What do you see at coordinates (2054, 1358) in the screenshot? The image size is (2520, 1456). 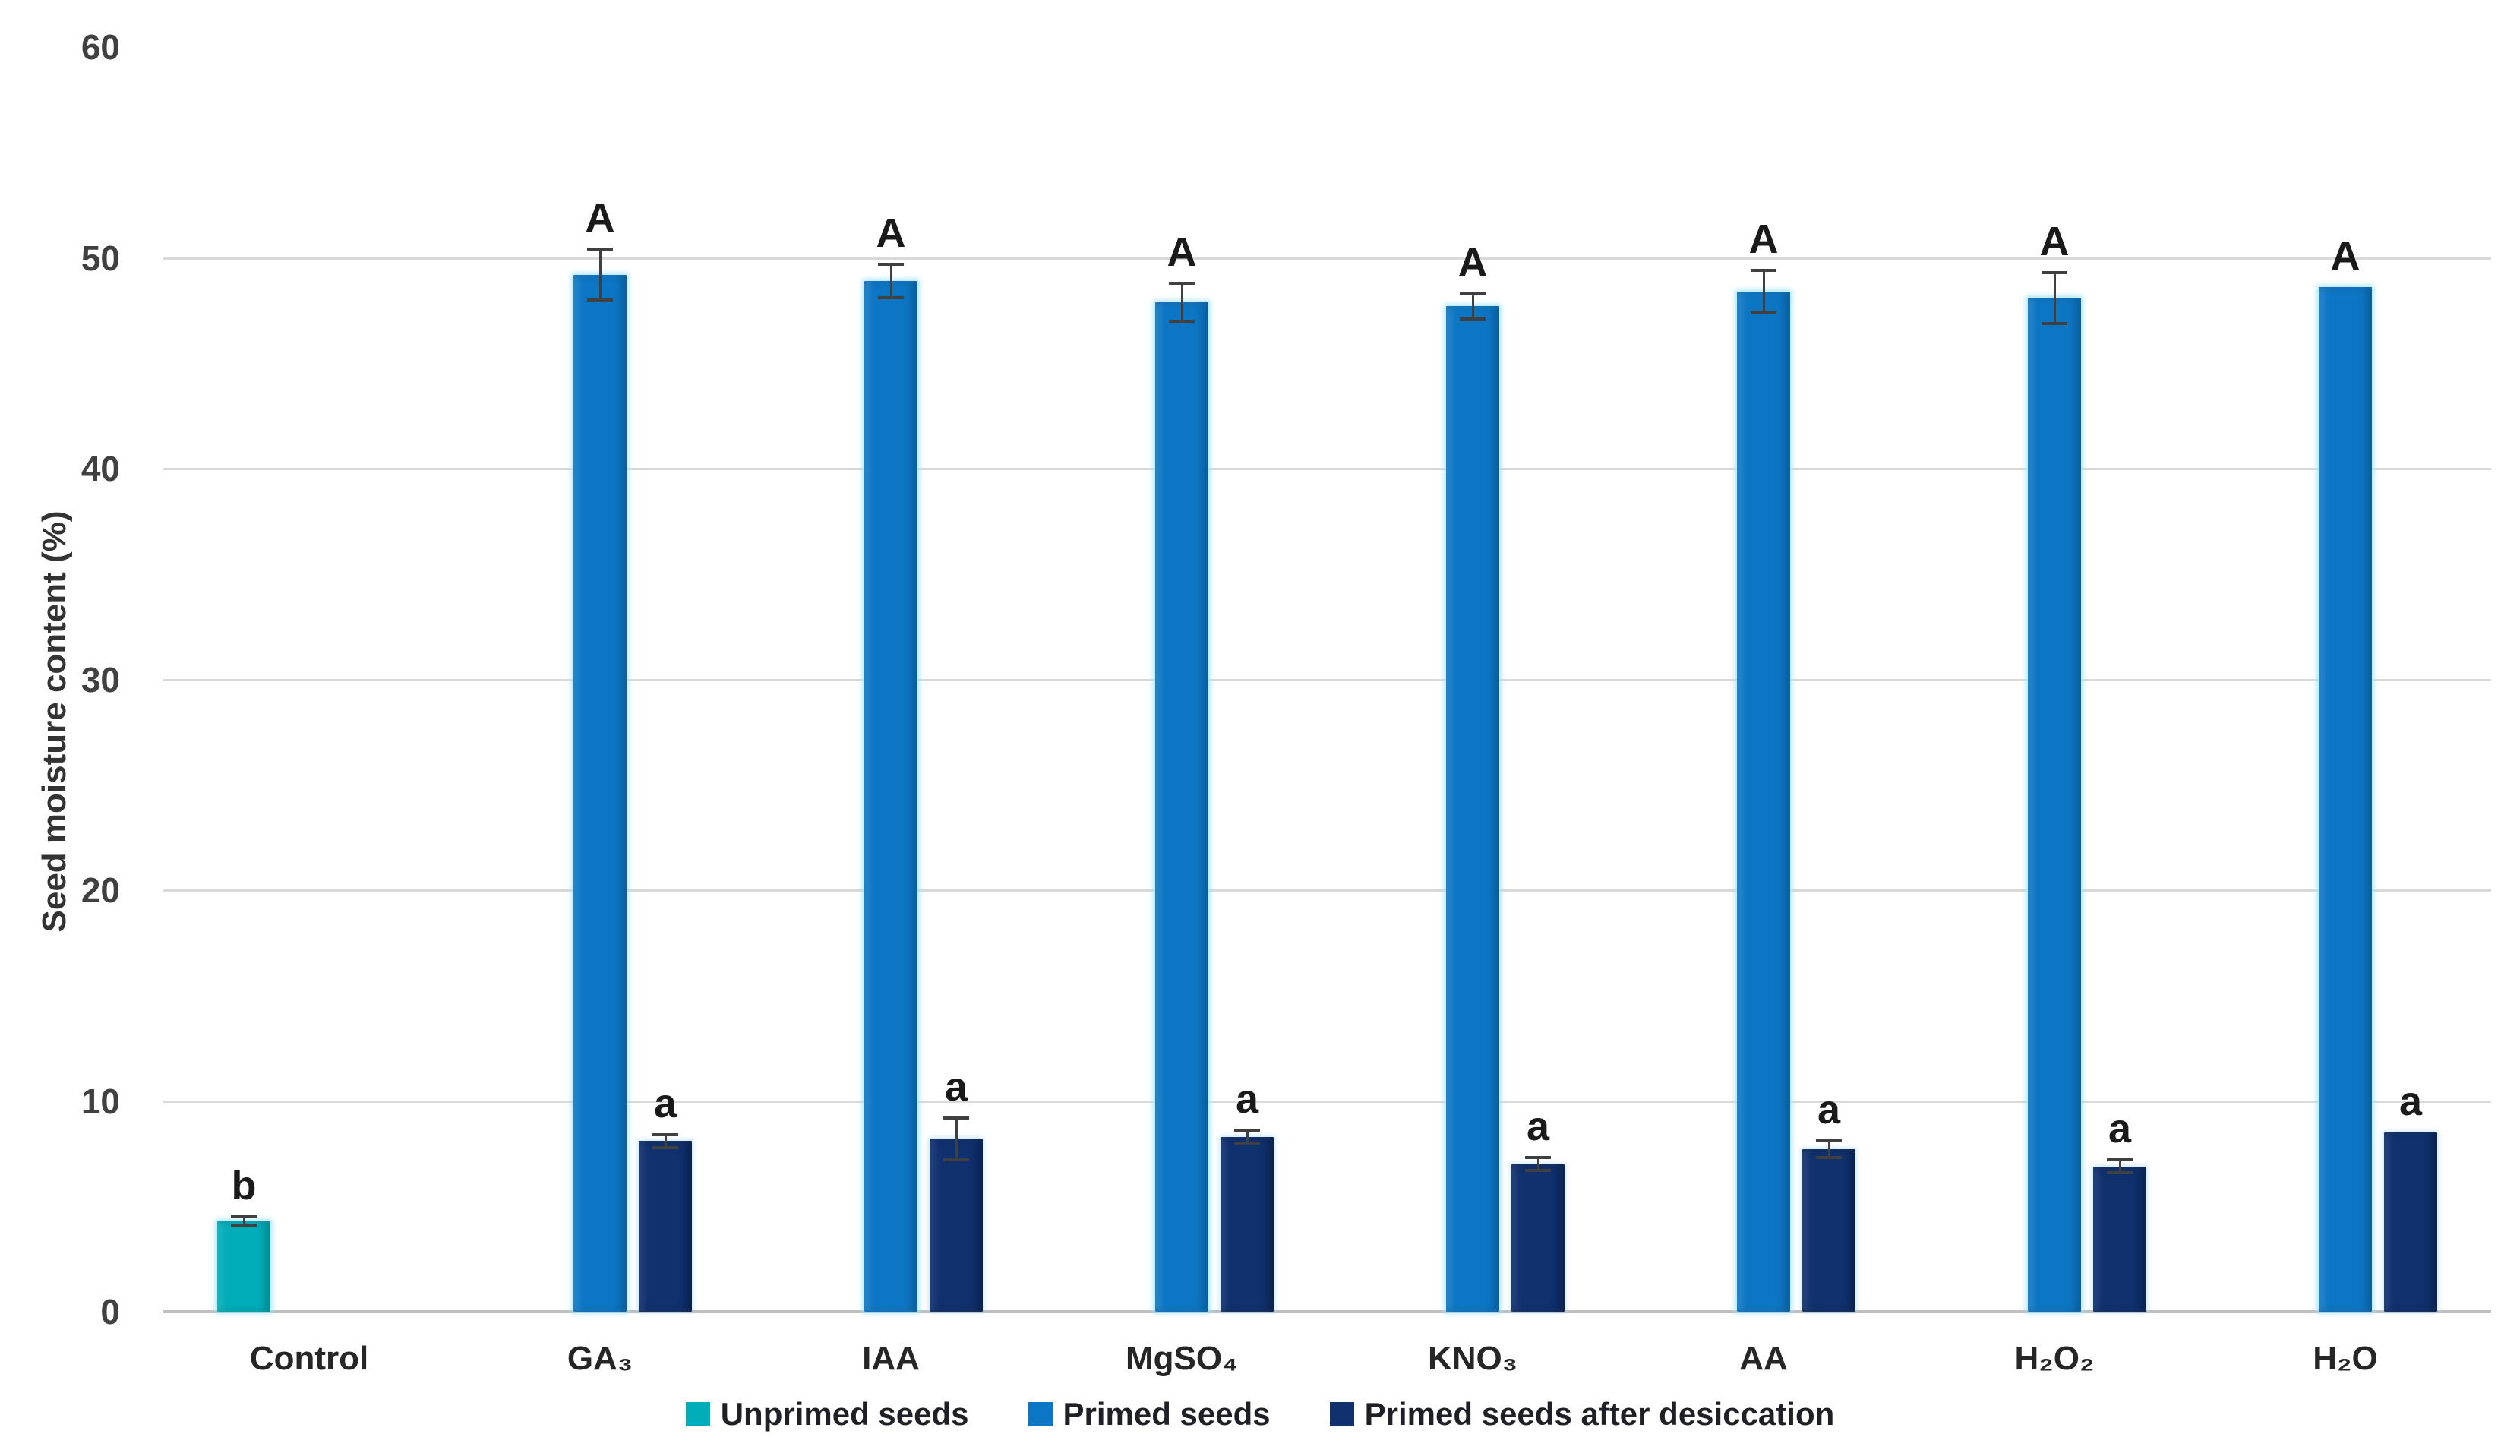 I see `x-axis-label: H₂O₂` at bounding box center [2054, 1358].